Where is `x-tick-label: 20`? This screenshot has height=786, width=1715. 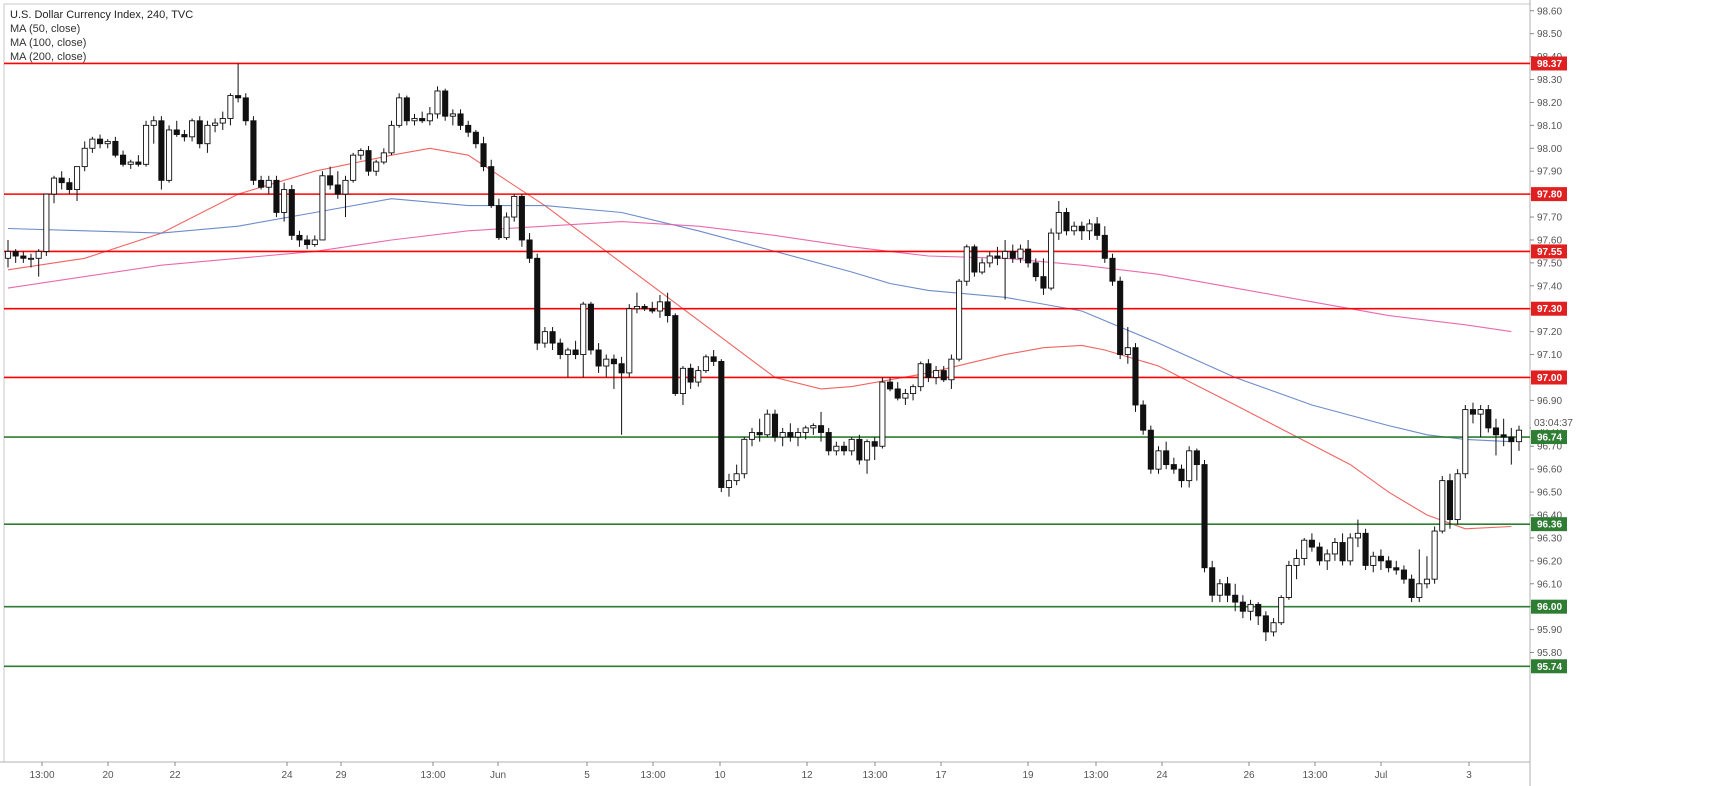 x-tick-label: 20 is located at coordinates (108, 775).